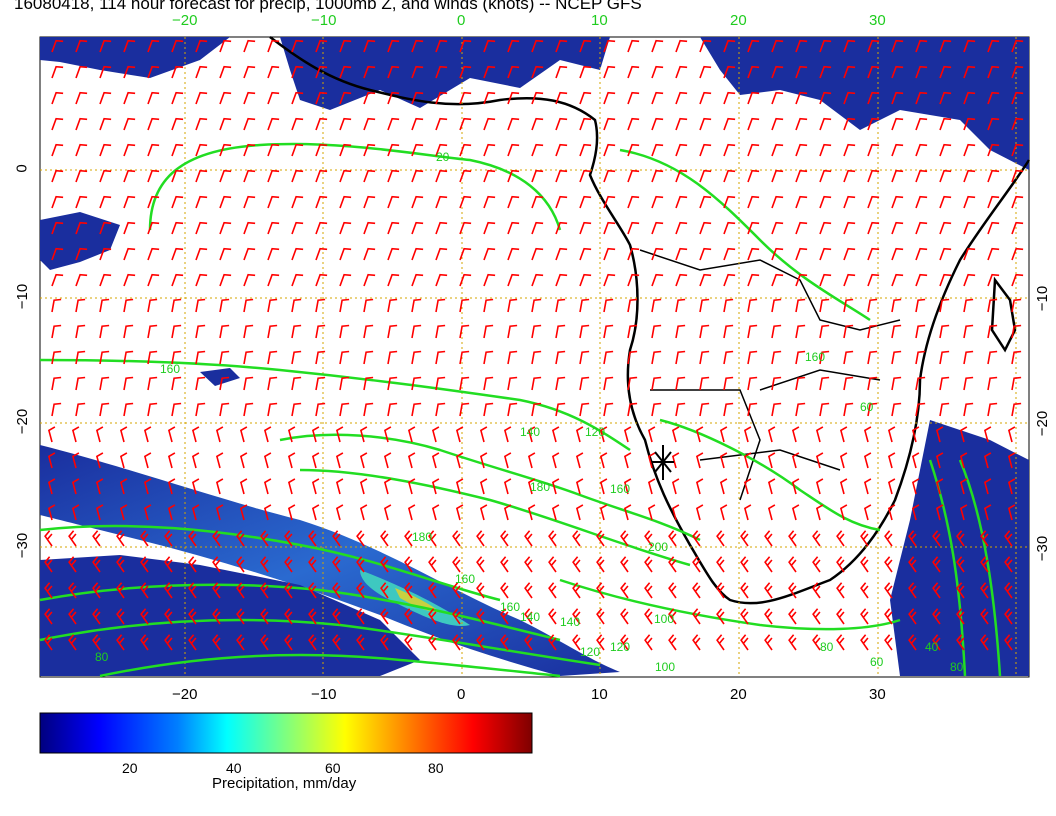  What do you see at coordinates (23, 545) in the screenshot?
I see `left-lat-label: −30` at bounding box center [23, 545].